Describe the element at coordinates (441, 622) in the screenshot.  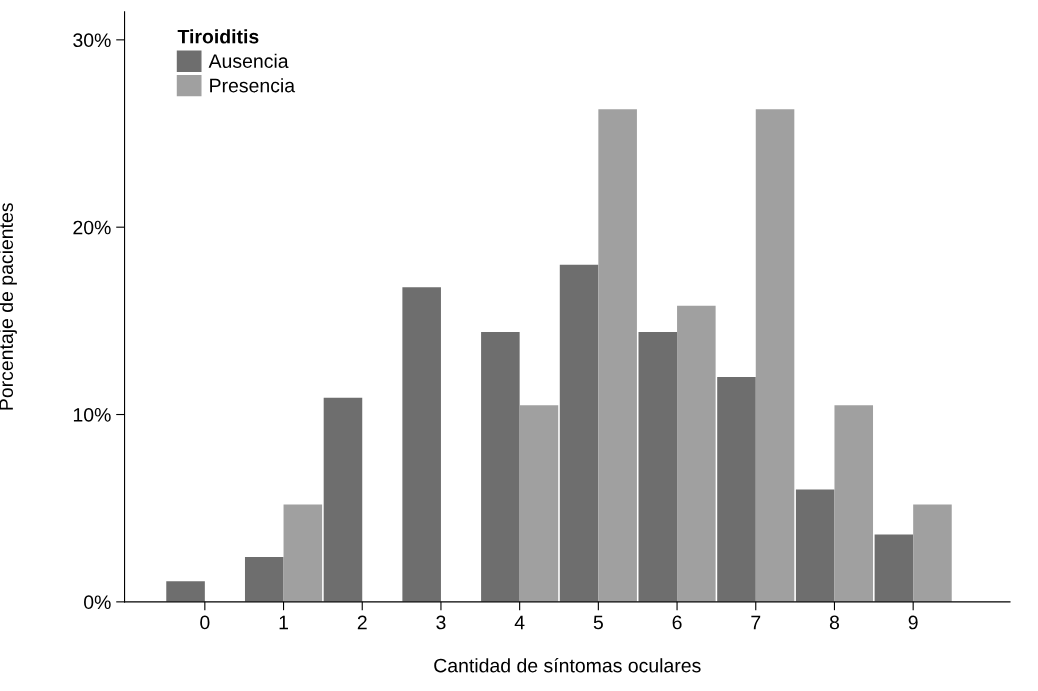
I see `x-tick-label: 3` at that location.